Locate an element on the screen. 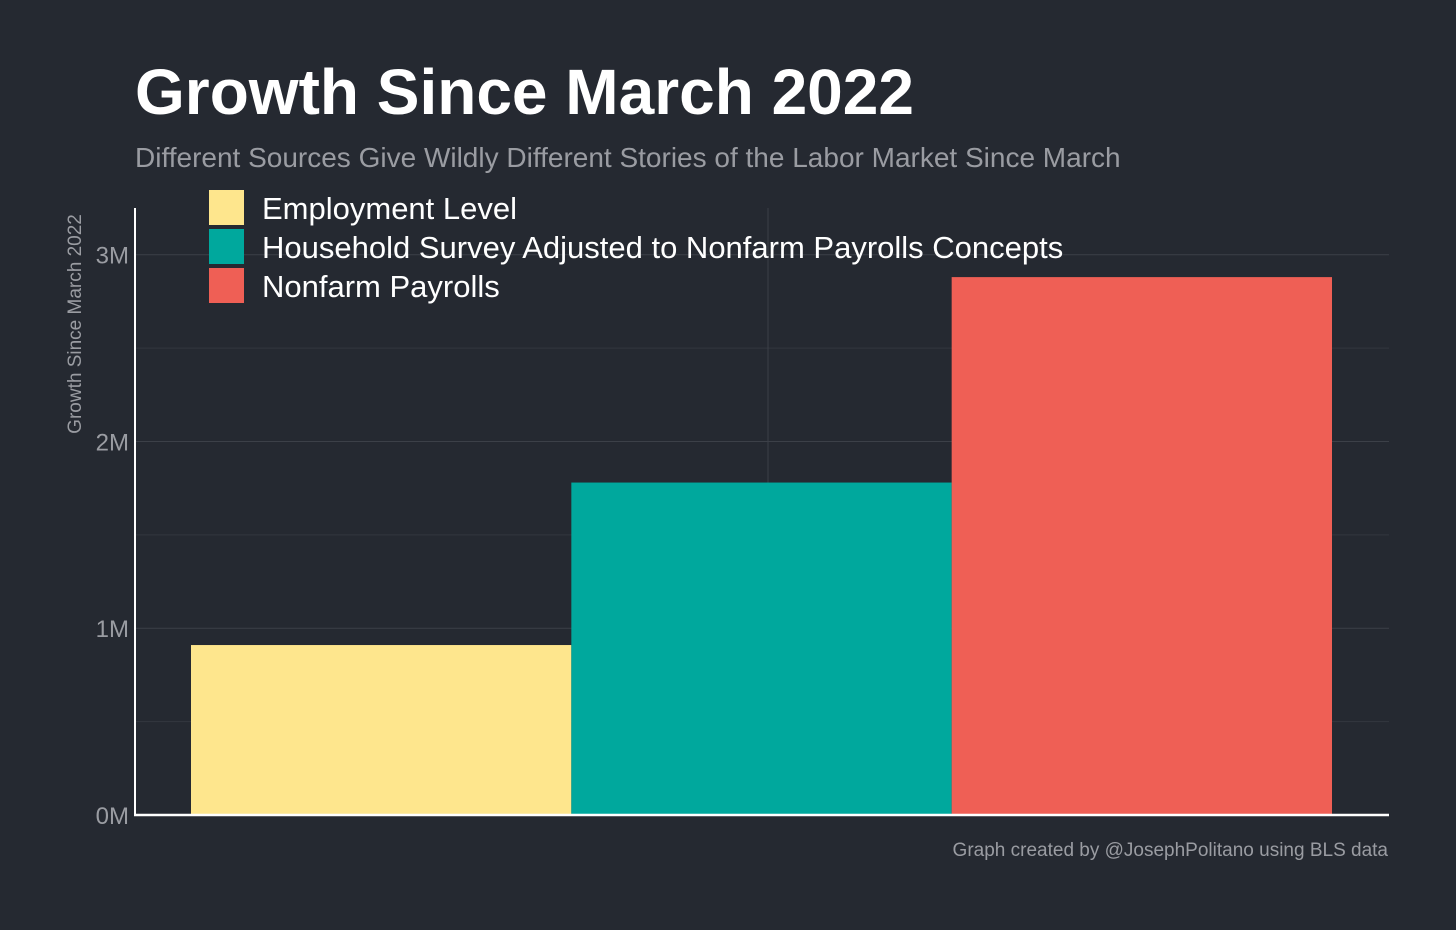  y-tick-label: 0M is located at coordinates (112, 816).